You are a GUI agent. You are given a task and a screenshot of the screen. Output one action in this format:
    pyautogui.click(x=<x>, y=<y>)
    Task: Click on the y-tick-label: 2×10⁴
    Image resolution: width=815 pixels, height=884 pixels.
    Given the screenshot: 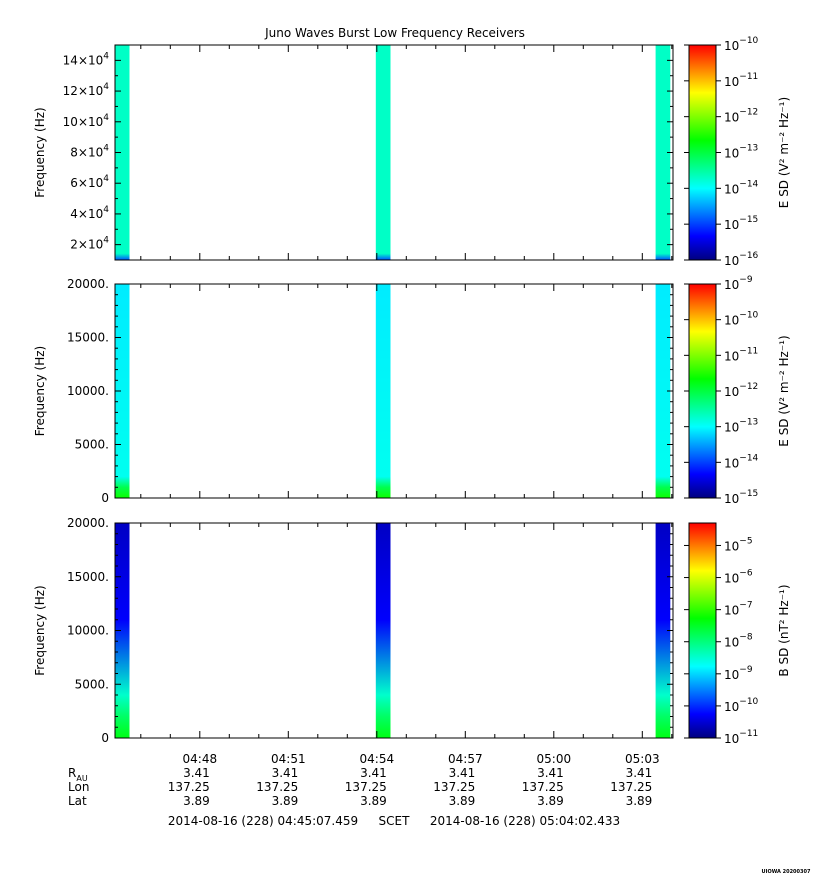 What is the action you would take?
    pyautogui.click(x=89, y=244)
    